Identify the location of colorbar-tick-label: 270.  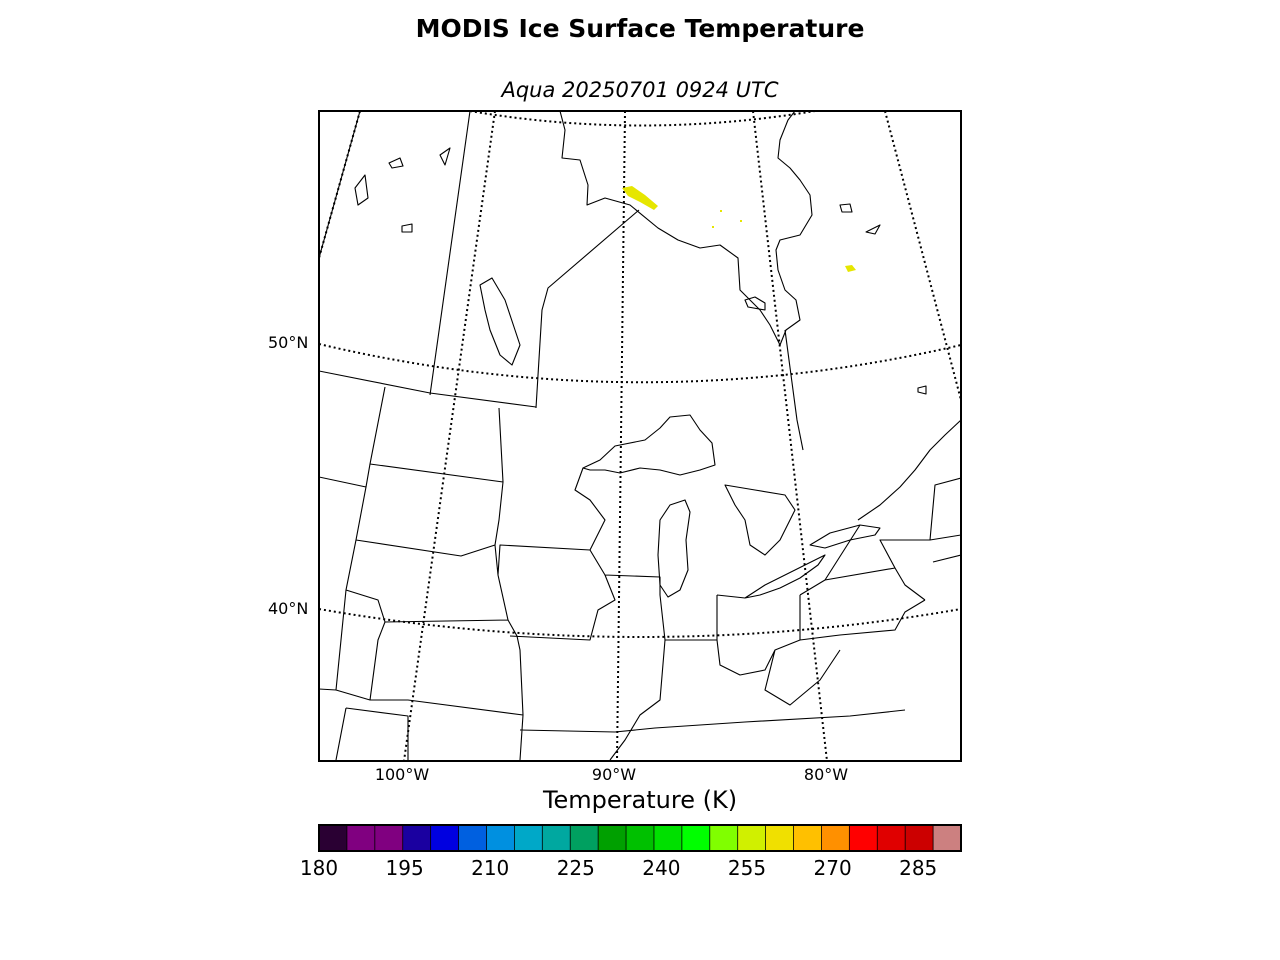
(832, 868).